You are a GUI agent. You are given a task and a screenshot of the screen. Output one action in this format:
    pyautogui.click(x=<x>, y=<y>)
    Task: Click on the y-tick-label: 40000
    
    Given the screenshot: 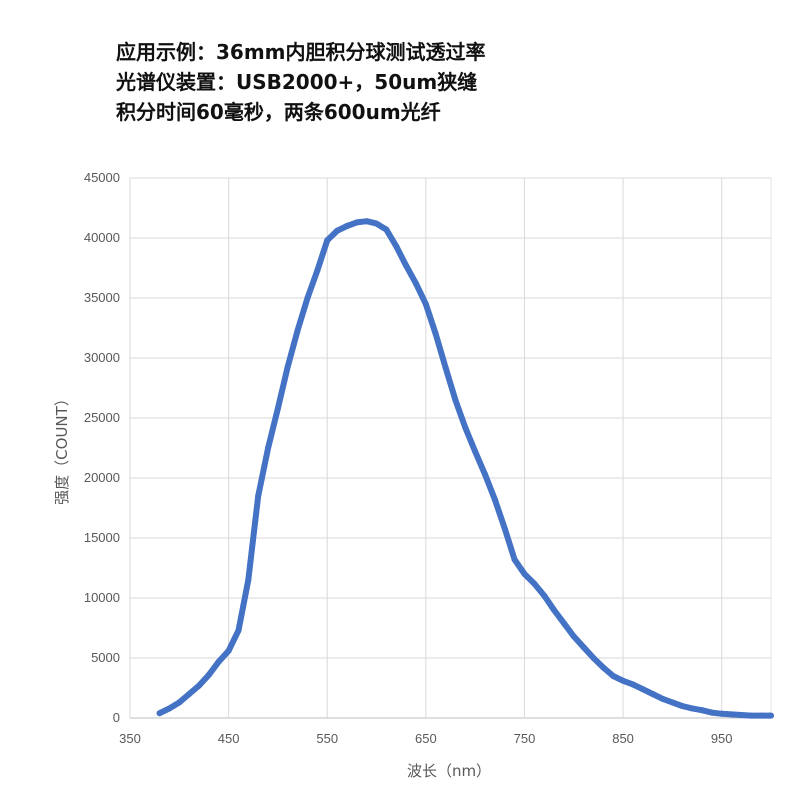 What is the action you would take?
    pyautogui.click(x=102, y=237)
    